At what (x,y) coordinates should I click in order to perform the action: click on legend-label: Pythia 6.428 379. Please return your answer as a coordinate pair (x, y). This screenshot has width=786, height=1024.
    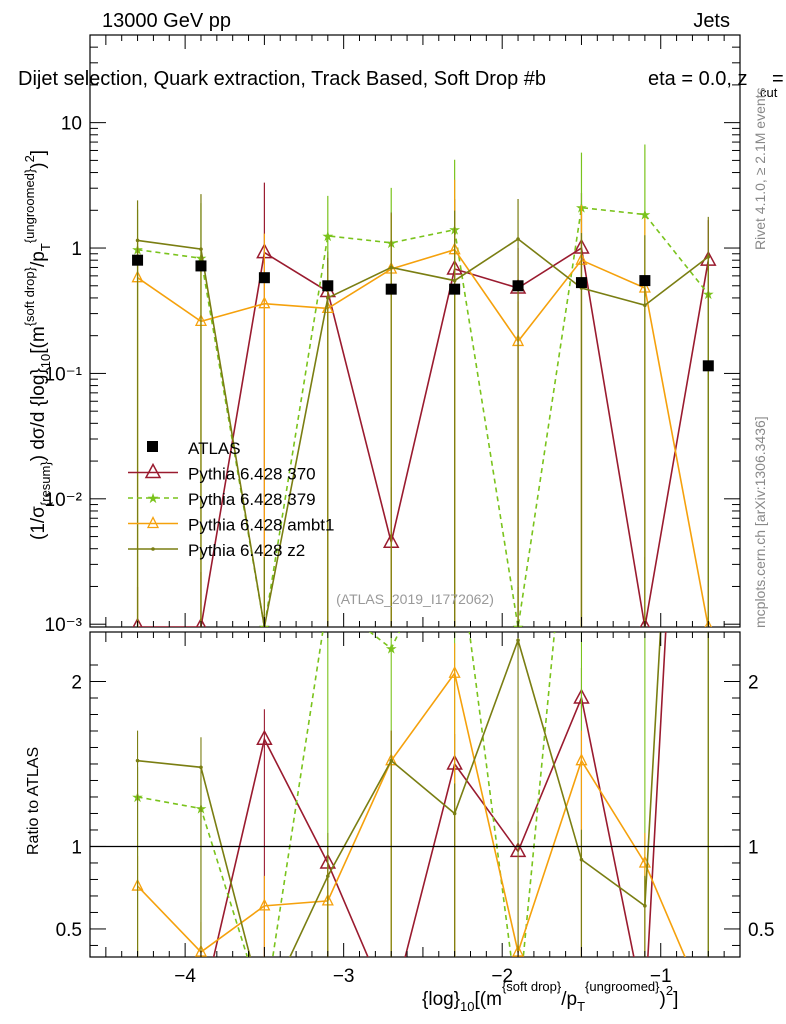
    Looking at the image, I should click on (252, 499).